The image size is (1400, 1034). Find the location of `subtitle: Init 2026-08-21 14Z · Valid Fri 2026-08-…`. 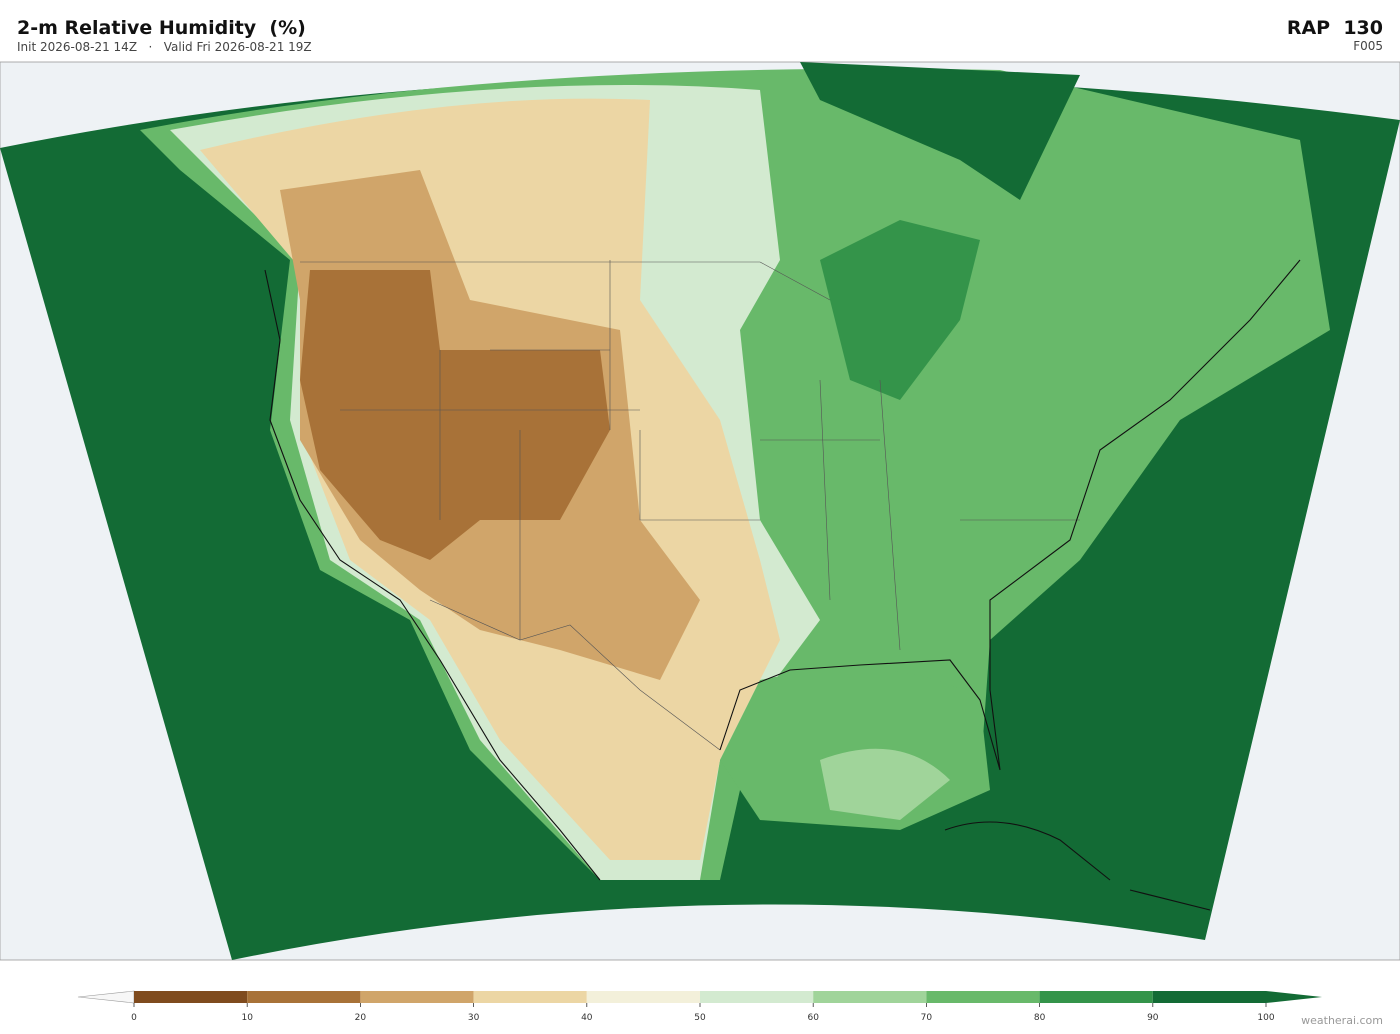

subtitle: Init 2026-08-21 14Z · Valid Fri 2026-08-… is located at coordinates (164, 47).